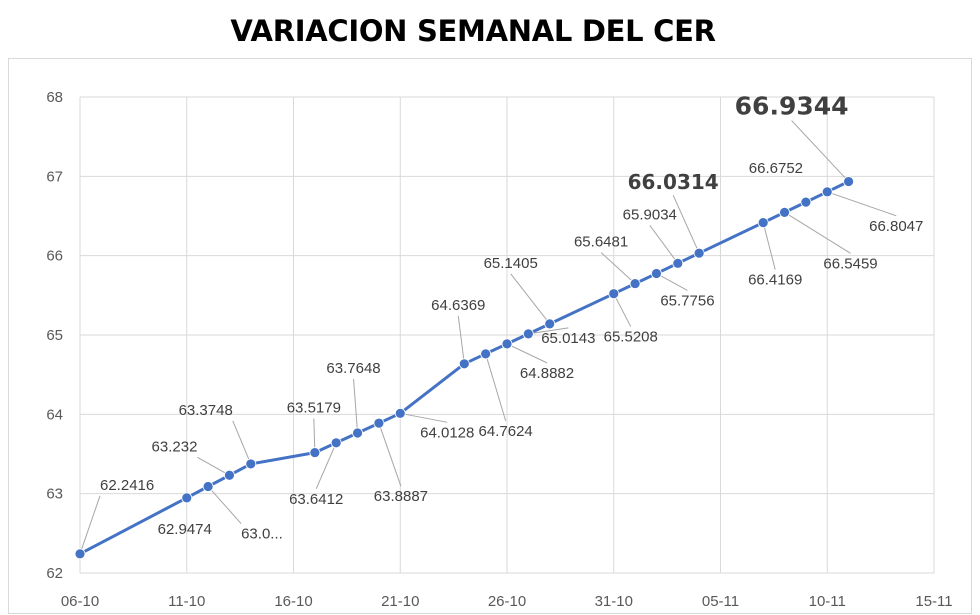 The height and width of the screenshot is (615, 980). I want to click on x-tick-label: 11-10, so click(186, 601).